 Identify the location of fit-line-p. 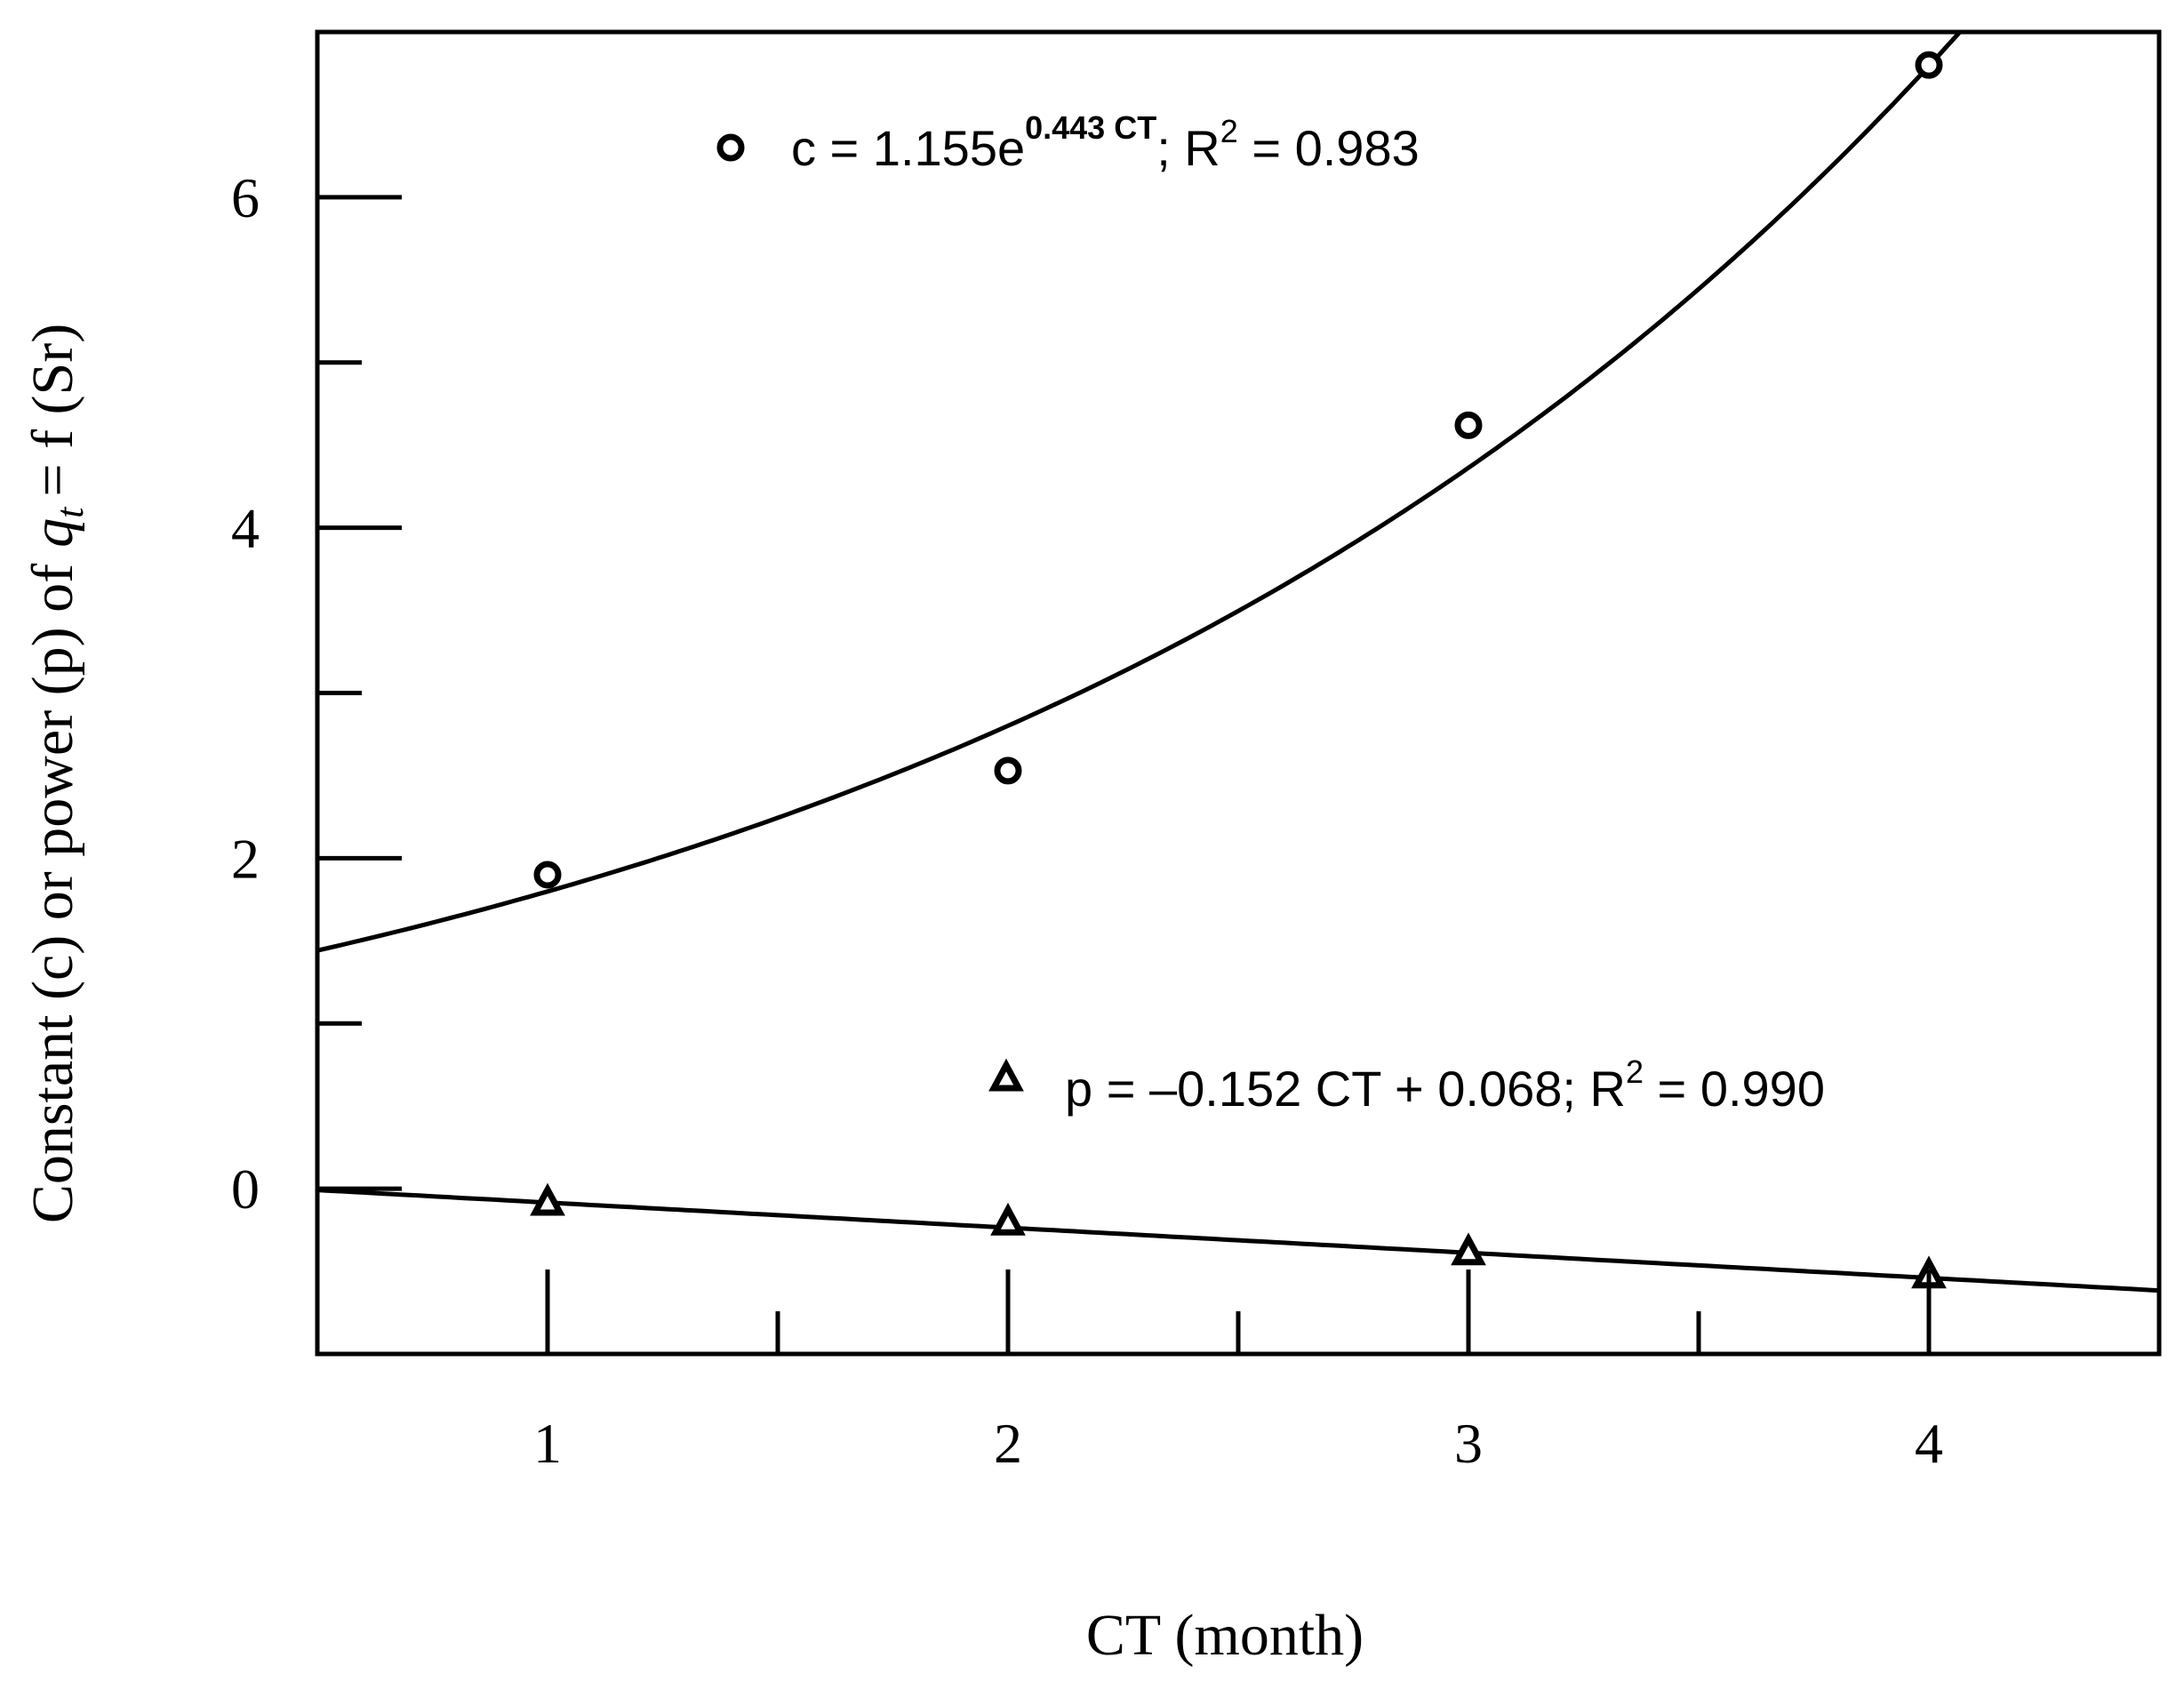
(1238, 1241).